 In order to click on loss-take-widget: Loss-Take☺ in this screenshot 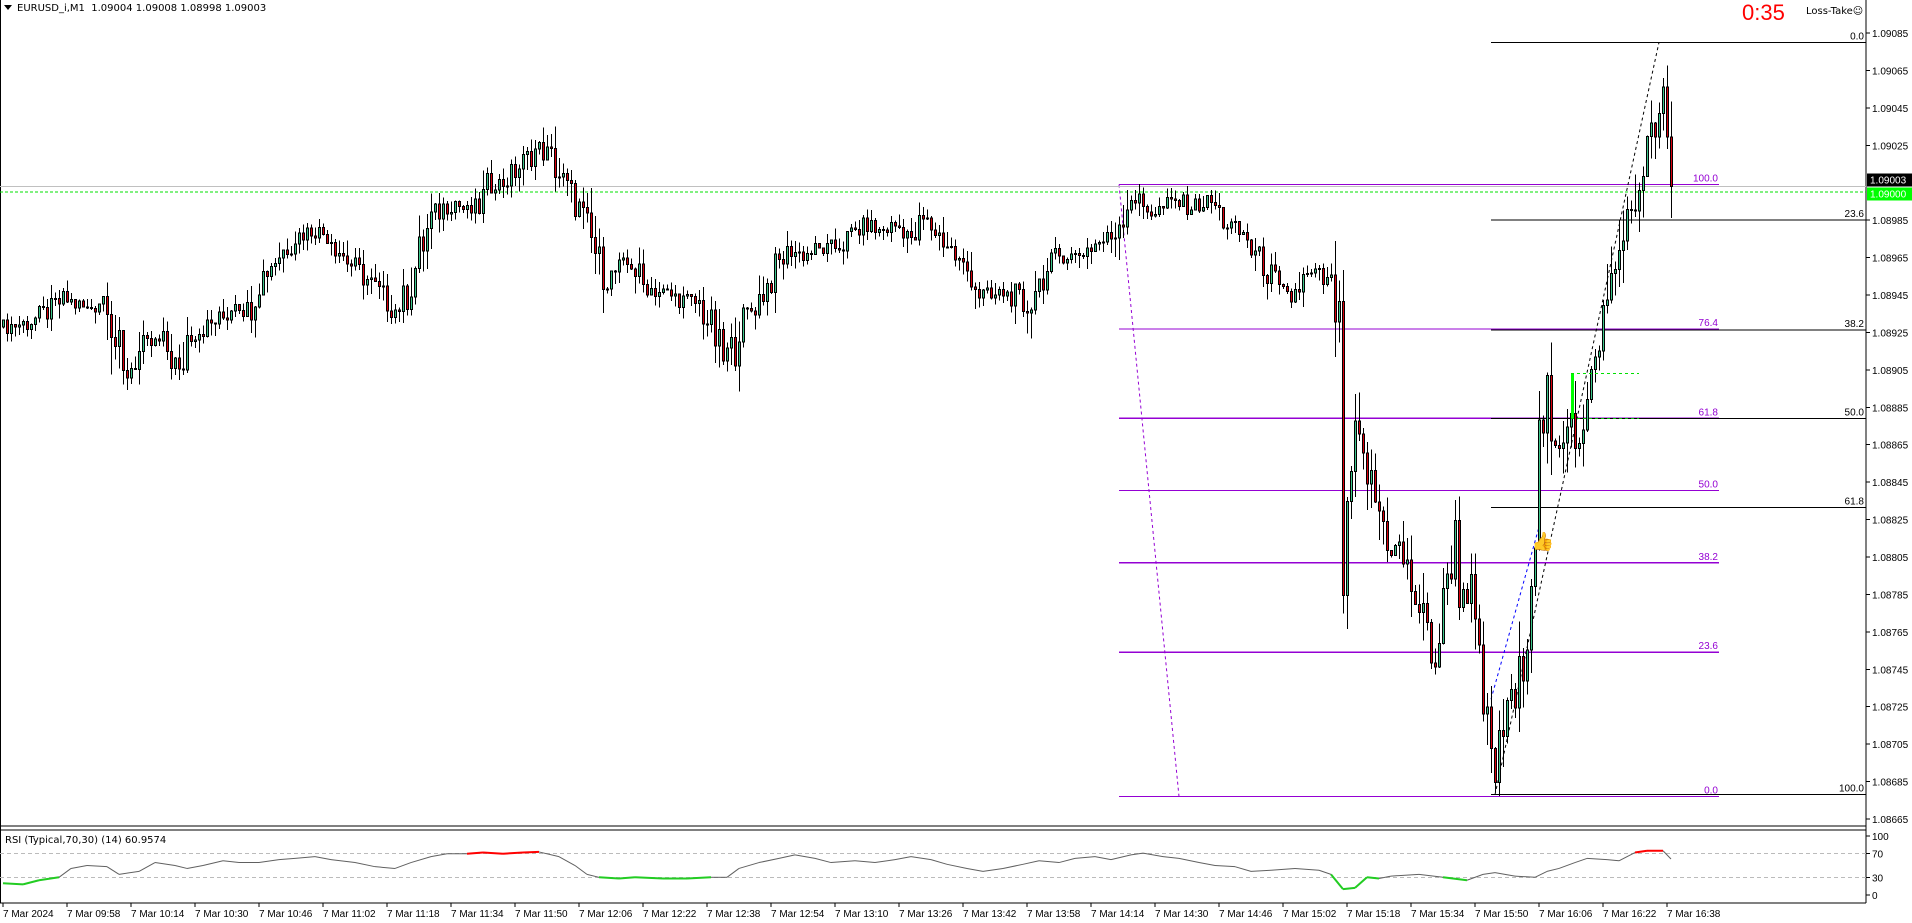, I will do `click(1834, 11)`.